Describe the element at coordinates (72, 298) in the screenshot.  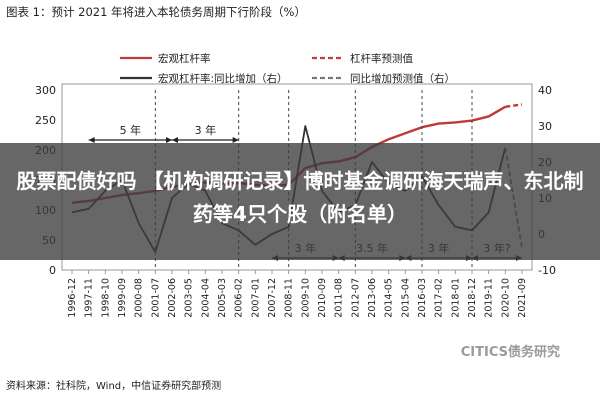
I see `x-axis-tick-label: 1996-12` at that location.